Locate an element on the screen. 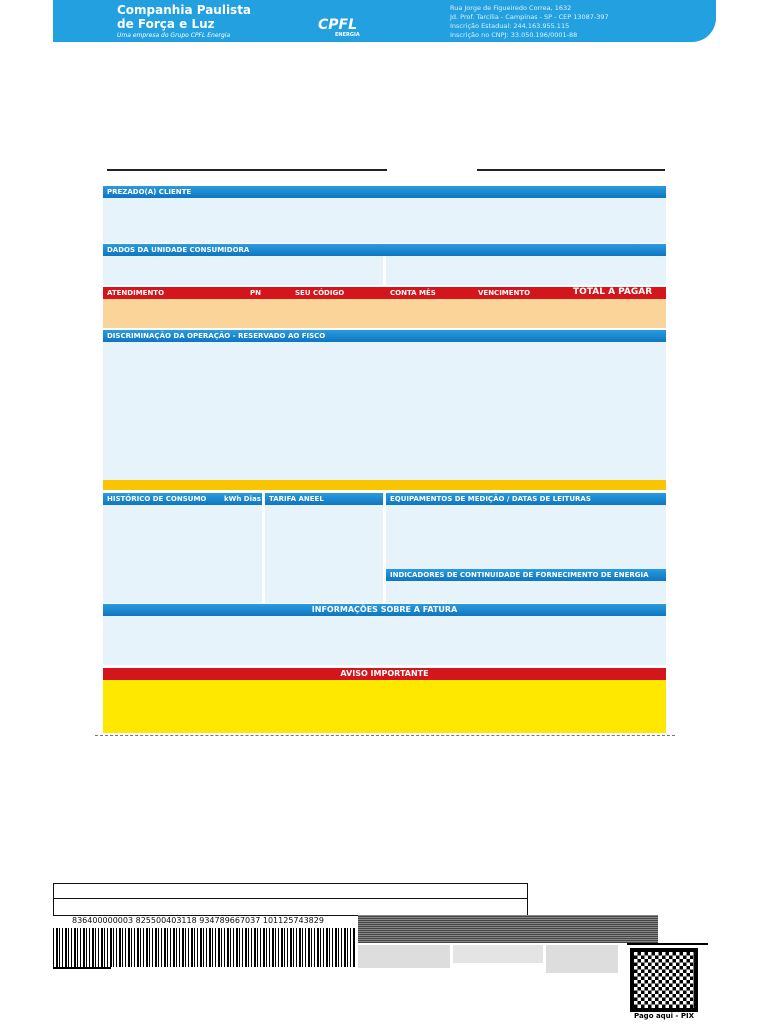 This screenshot has height=1024, width=768. logo-sub: ENERGIA is located at coordinates (347, 35).